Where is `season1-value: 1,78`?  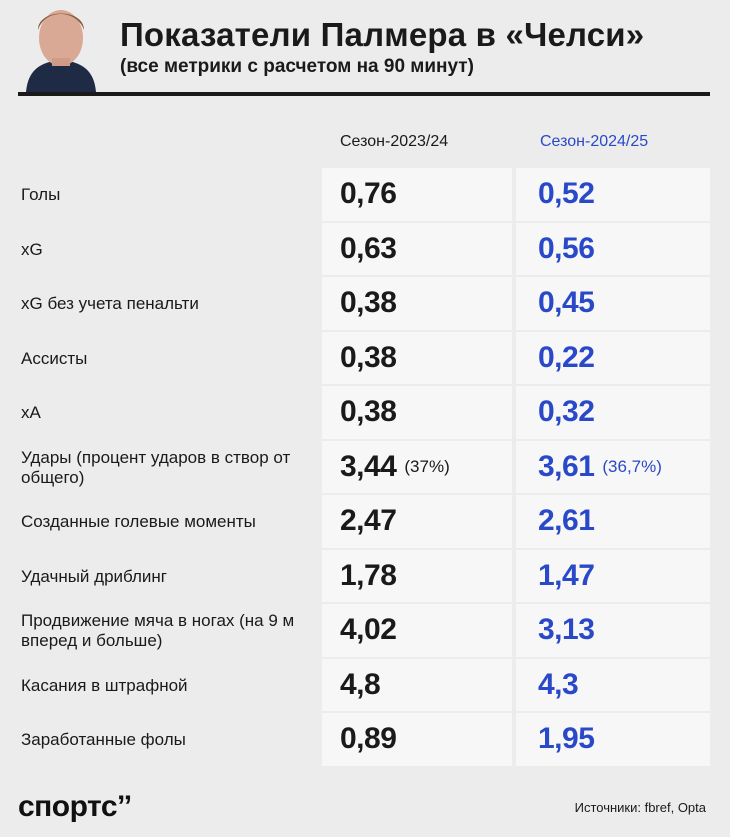
season1-value: 1,78 is located at coordinates (368, 575).